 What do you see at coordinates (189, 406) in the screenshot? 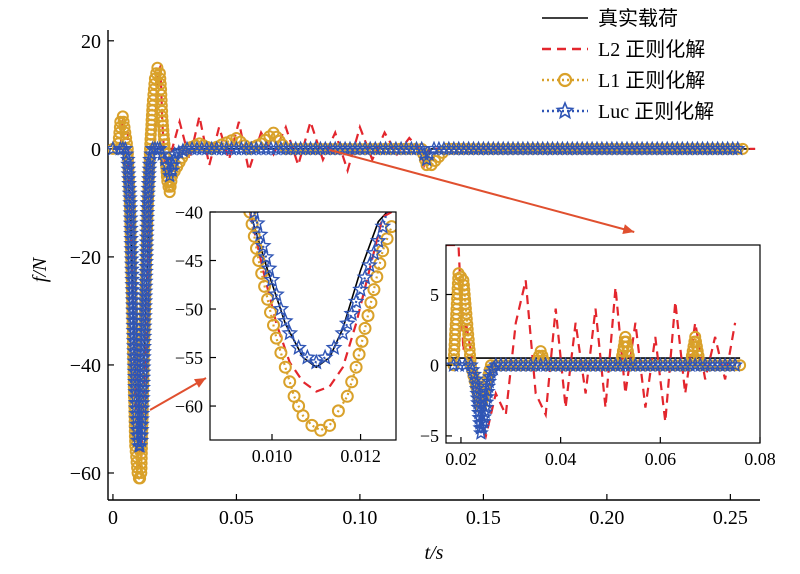
I see `y-tick-label: −60` at bounding box center [189, 406].